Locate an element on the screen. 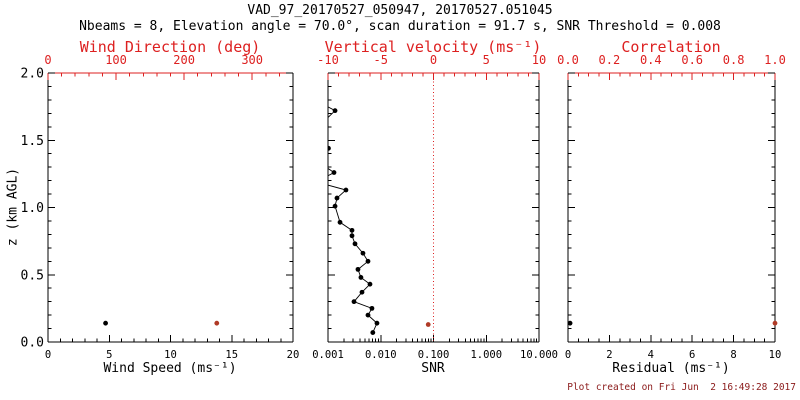 This screenshot has height=400, width=800. x-tick-label: 0.001 is located at coordinates (328, 355).